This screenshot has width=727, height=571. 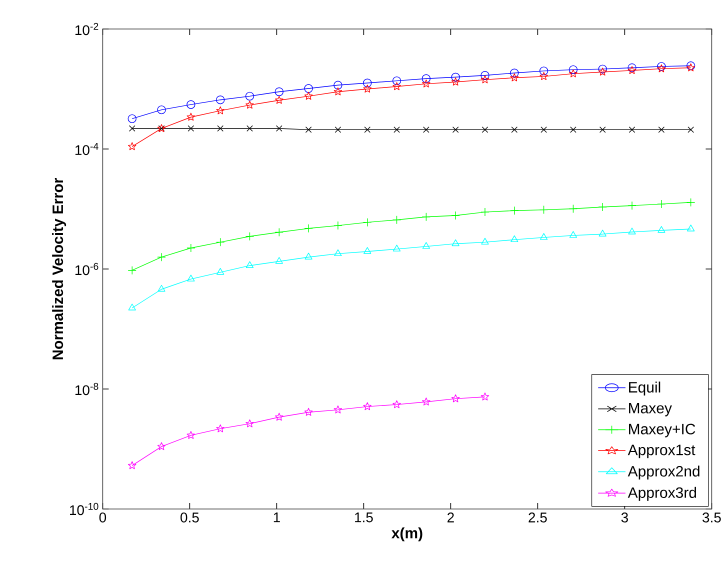 I want to click on y-tick-label: 10$^{-8}$, so click(x=86, y=389).